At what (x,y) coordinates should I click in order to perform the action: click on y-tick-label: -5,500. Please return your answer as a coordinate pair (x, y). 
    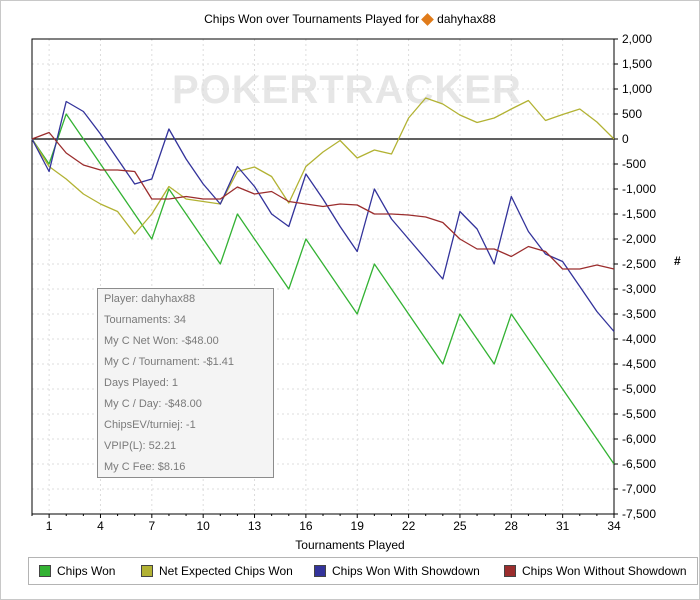
    Looking at the image, I should click on (639, 414).